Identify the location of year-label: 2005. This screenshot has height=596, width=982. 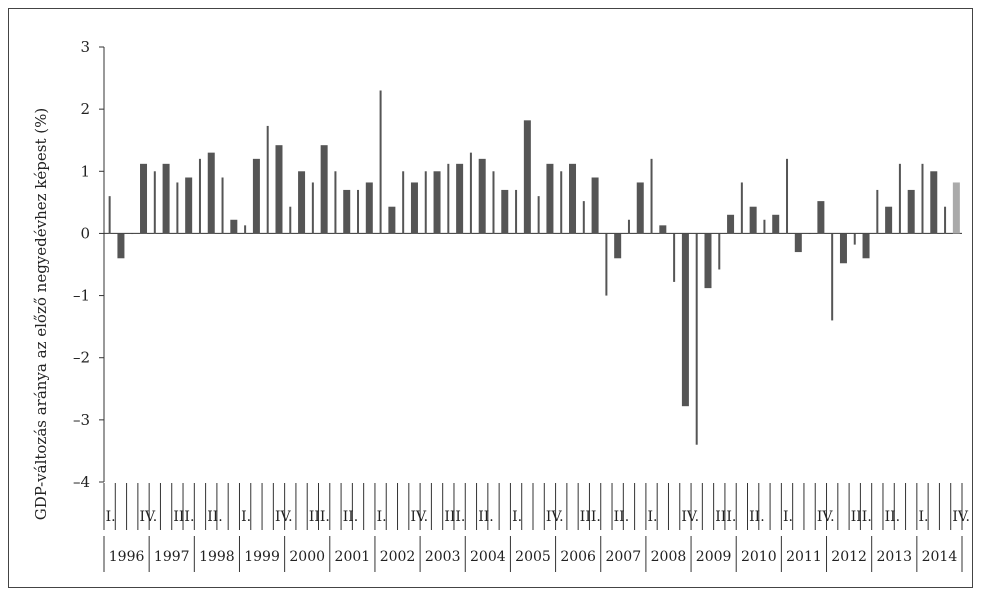
(533, 557).